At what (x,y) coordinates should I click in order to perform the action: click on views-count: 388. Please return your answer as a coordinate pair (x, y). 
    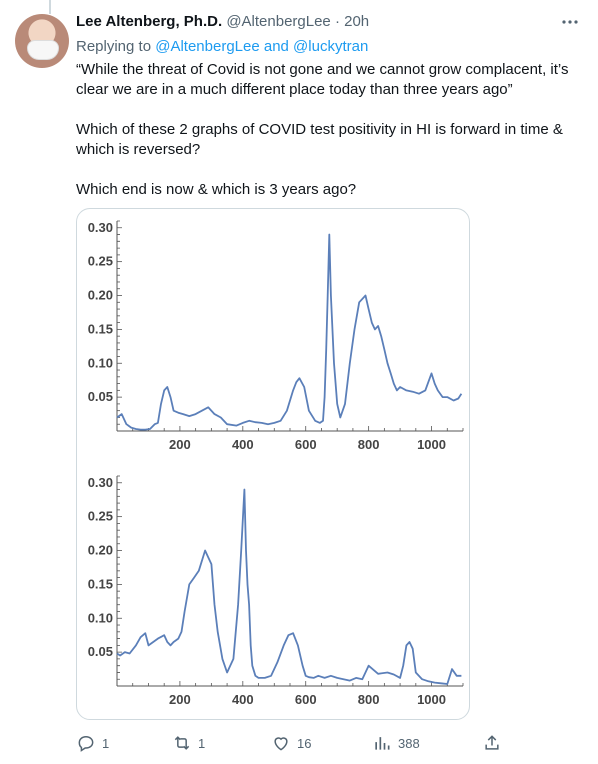
    Looking at the image, I should click on (409, 743).